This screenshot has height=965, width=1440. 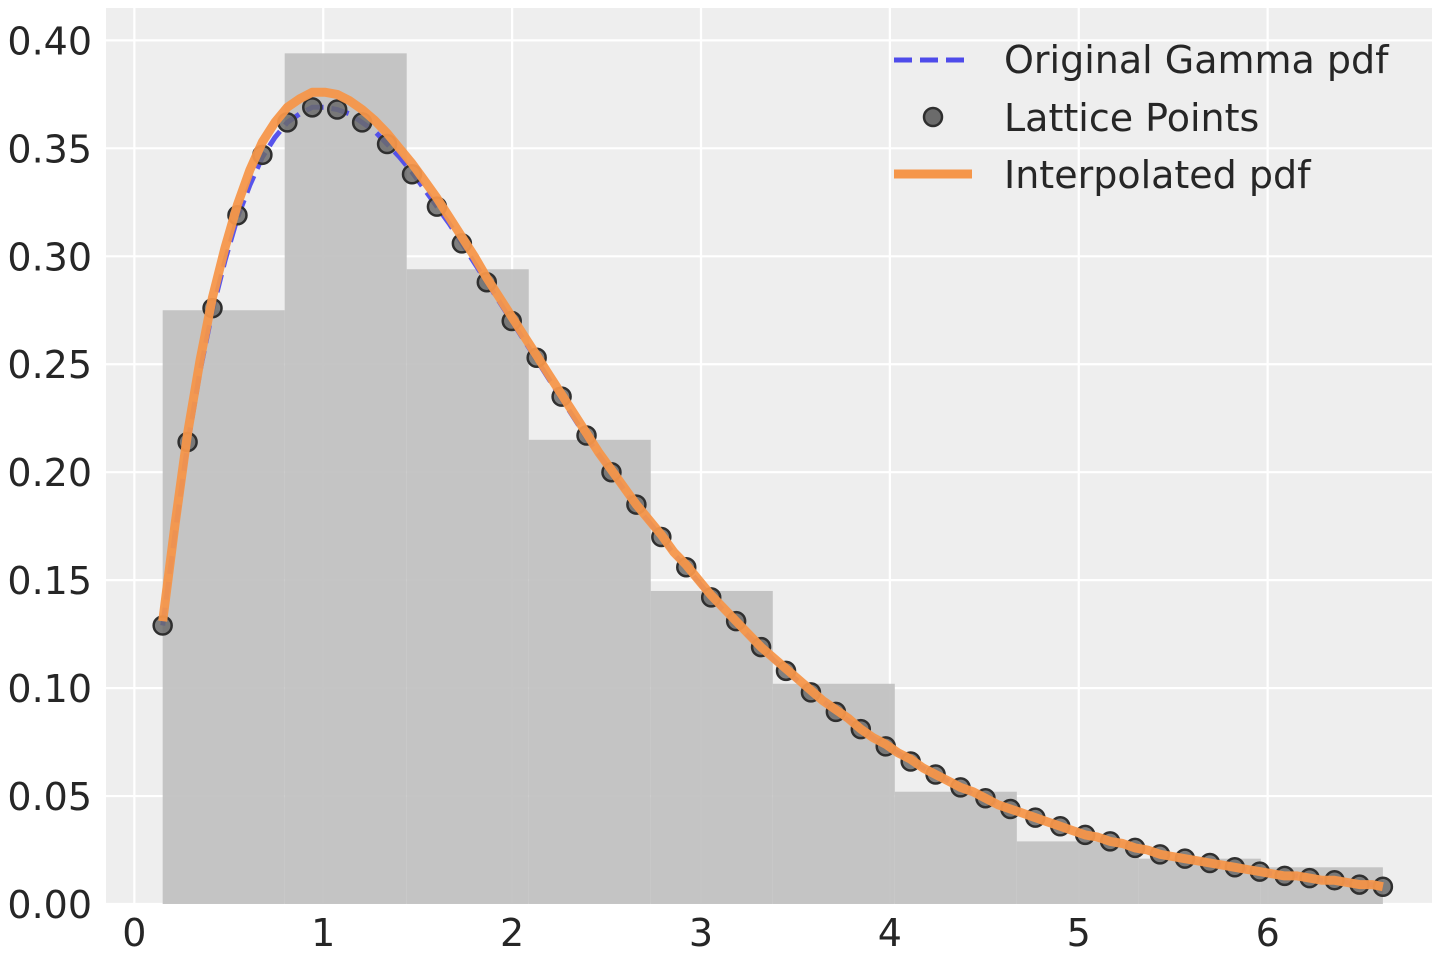 What do you see at coordinates (890, 933) in the screenshot?
I see `x-tick-label: 4` at bounding box center [890, 933].